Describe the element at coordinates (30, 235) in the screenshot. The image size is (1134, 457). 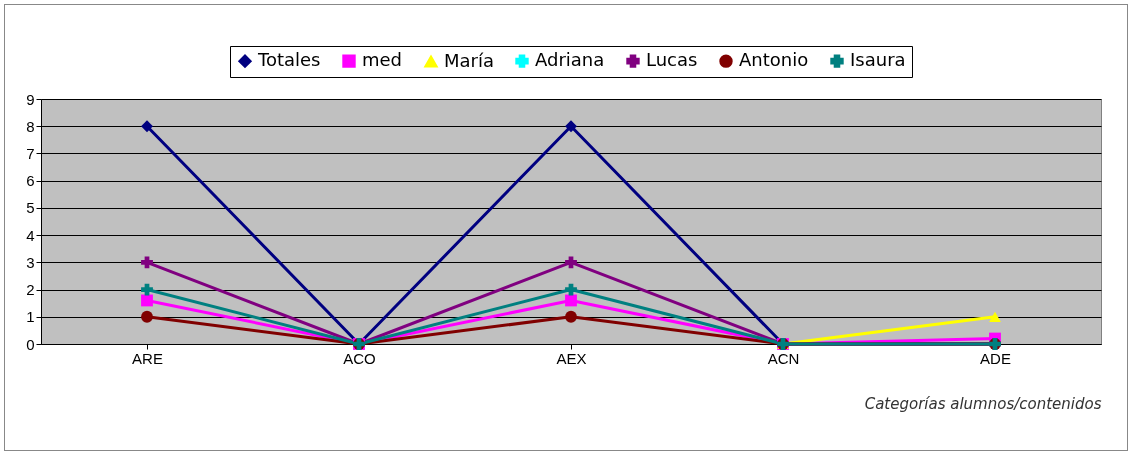
I see `y-tick-label: 4` at that location.